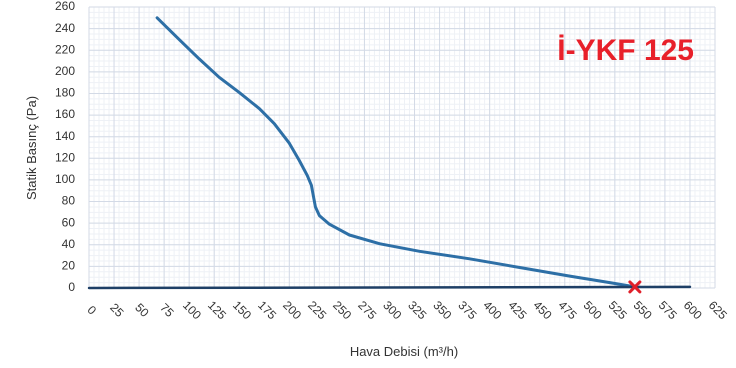 The height and width of the screenshot is (368, 736). What do you see at coordinates (404, 351) in the screenshot?
I see `x-axis-title: Hava Debisi (m³/h)` at bounding box center [404, 351].